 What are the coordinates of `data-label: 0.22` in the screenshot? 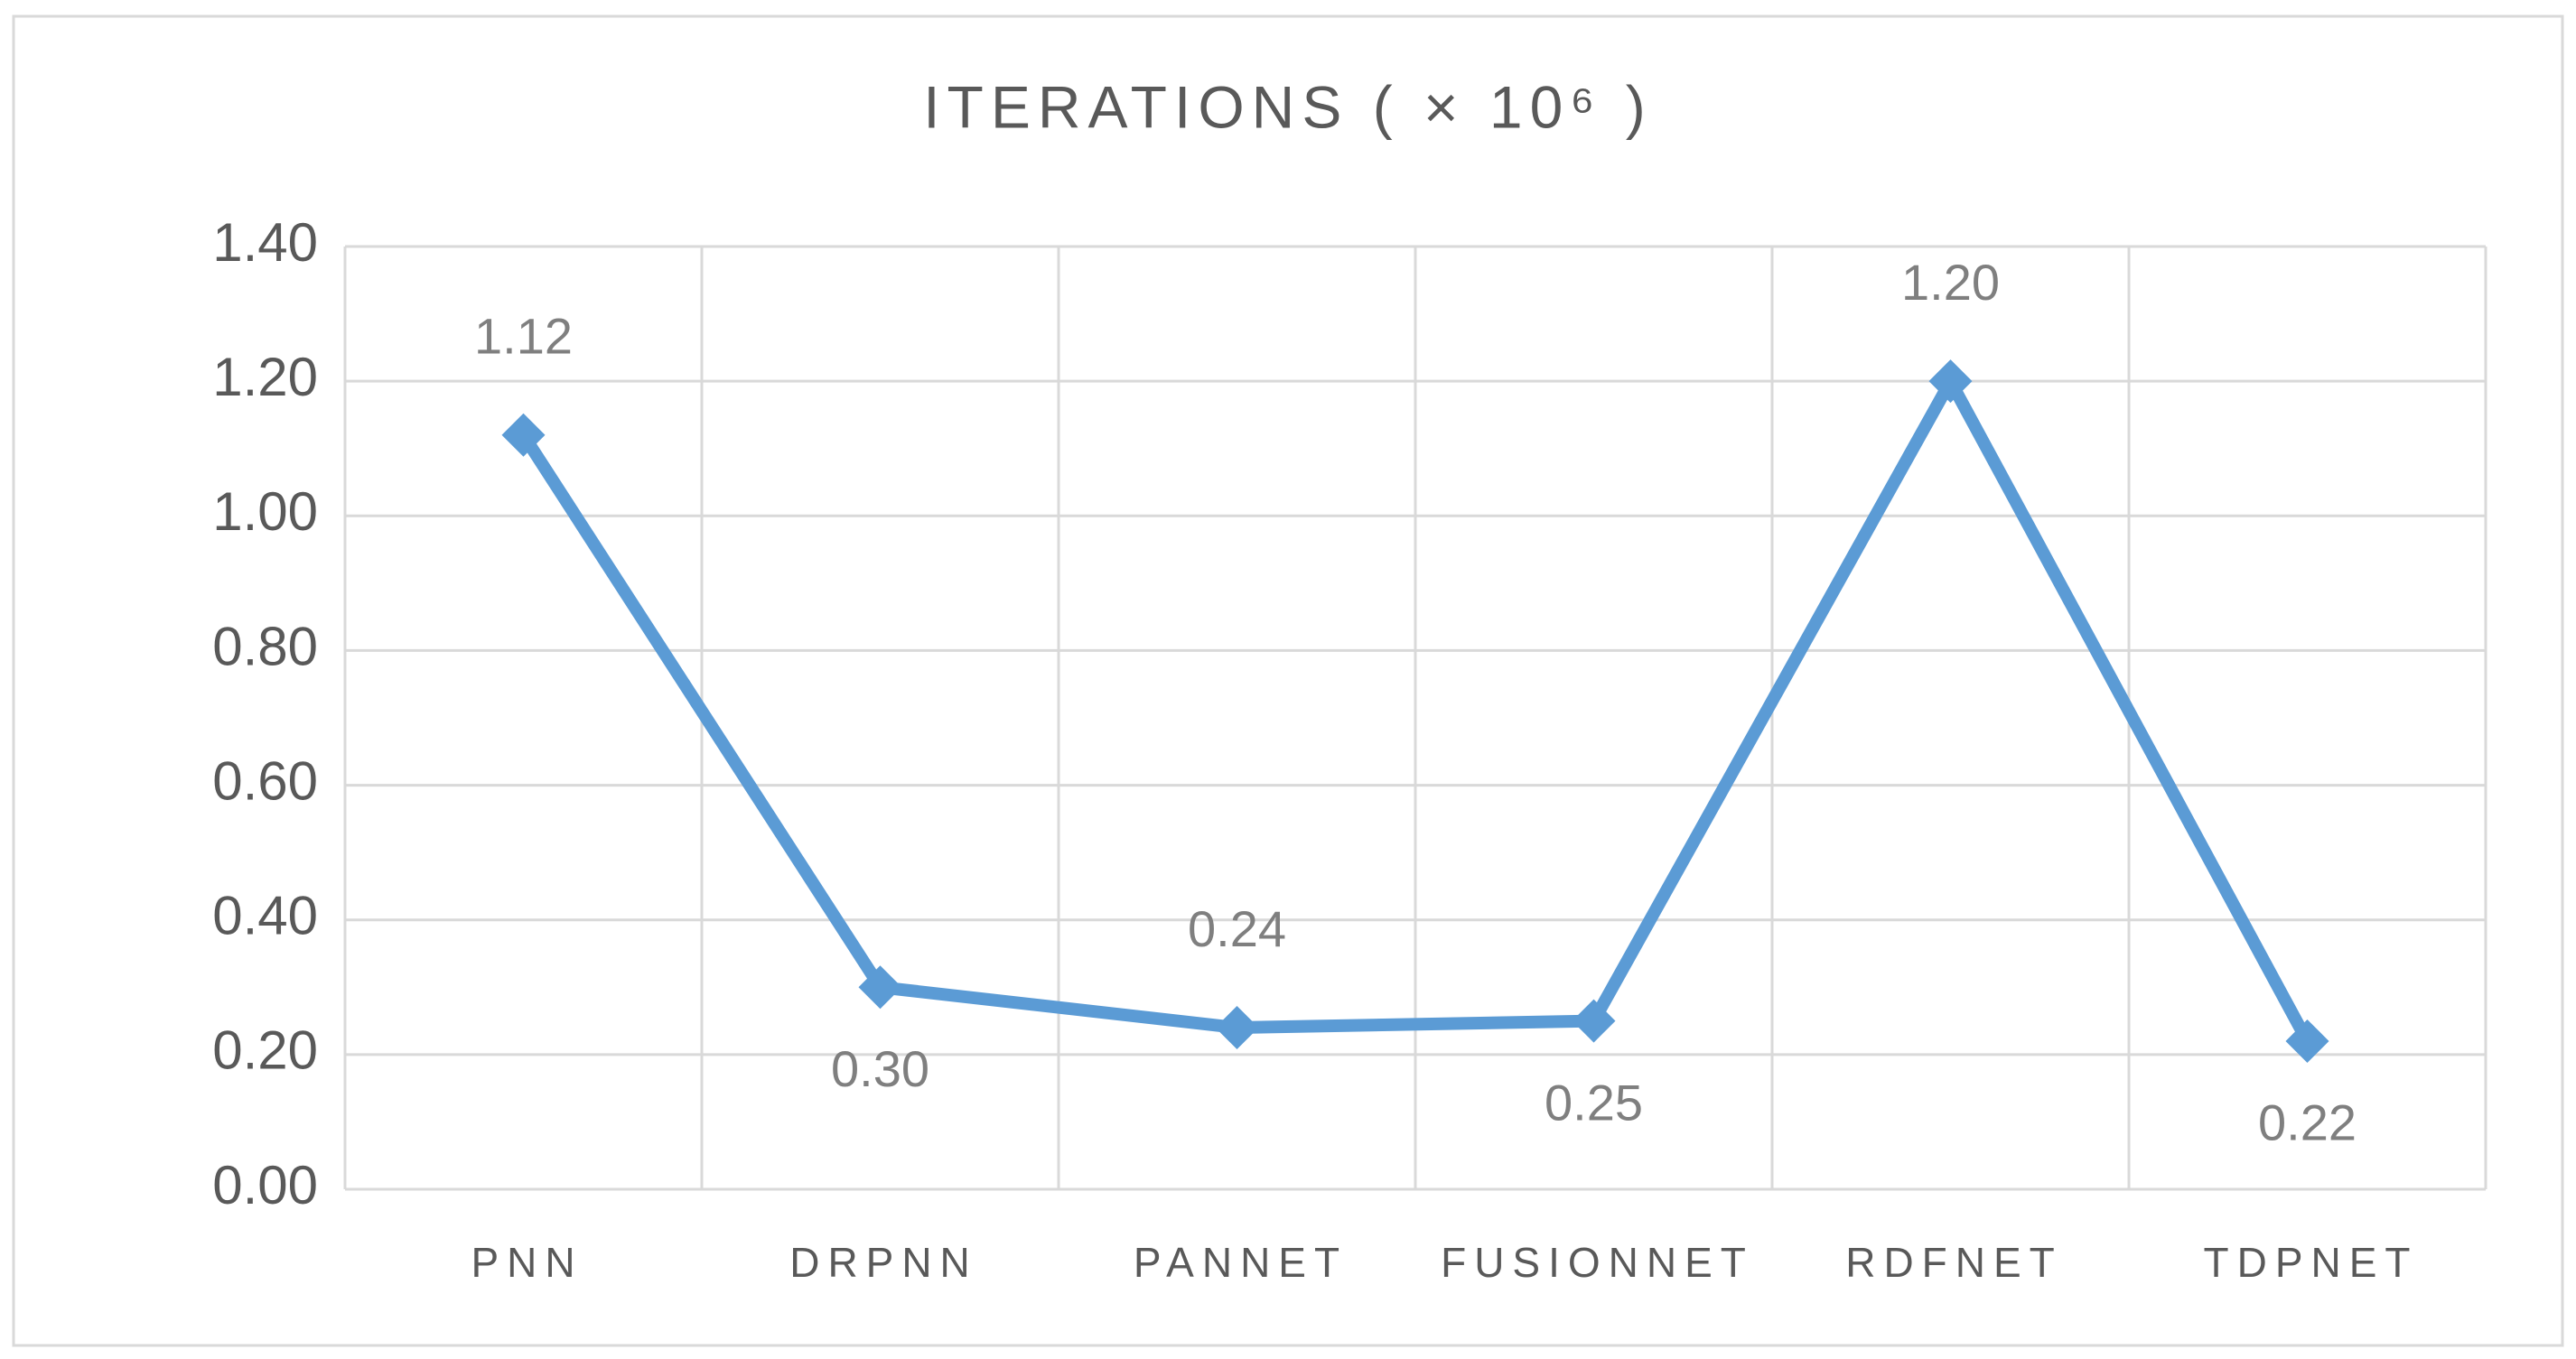 It's located at (2307, 1122).